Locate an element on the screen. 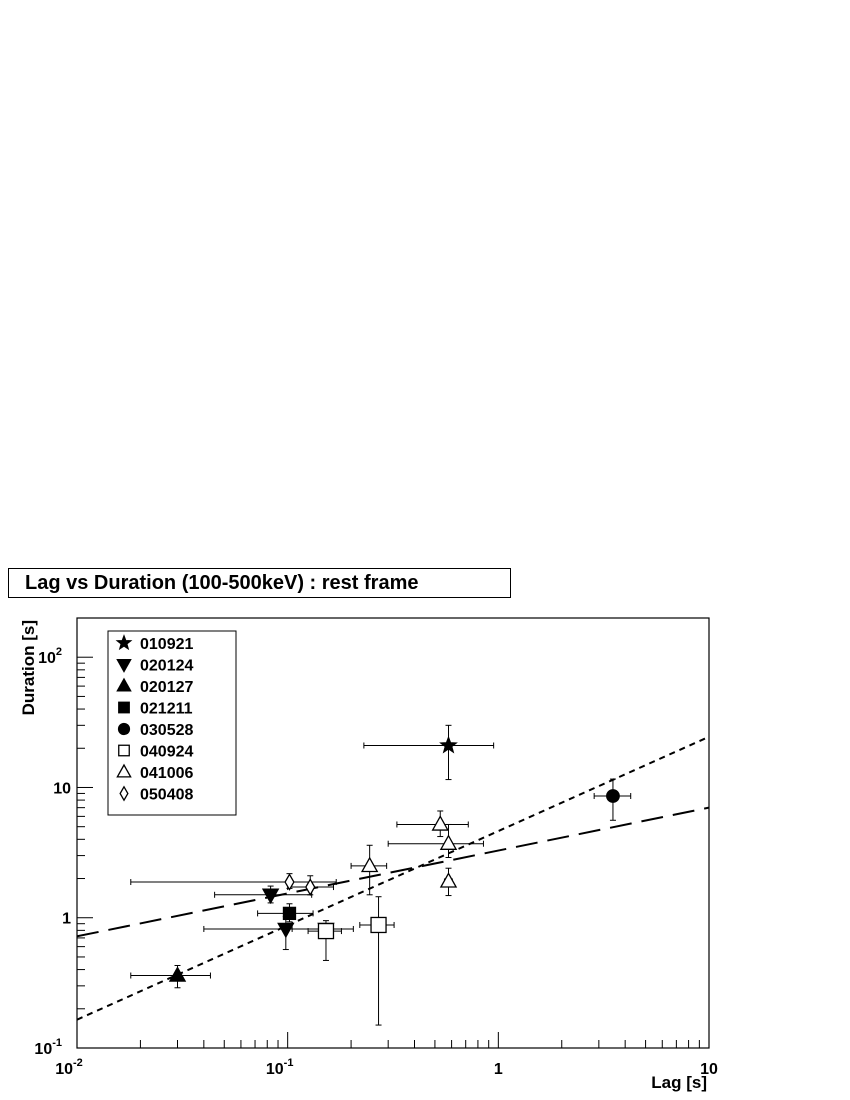  legend-label-020124: 020124 is located at coordinates (166, 666).